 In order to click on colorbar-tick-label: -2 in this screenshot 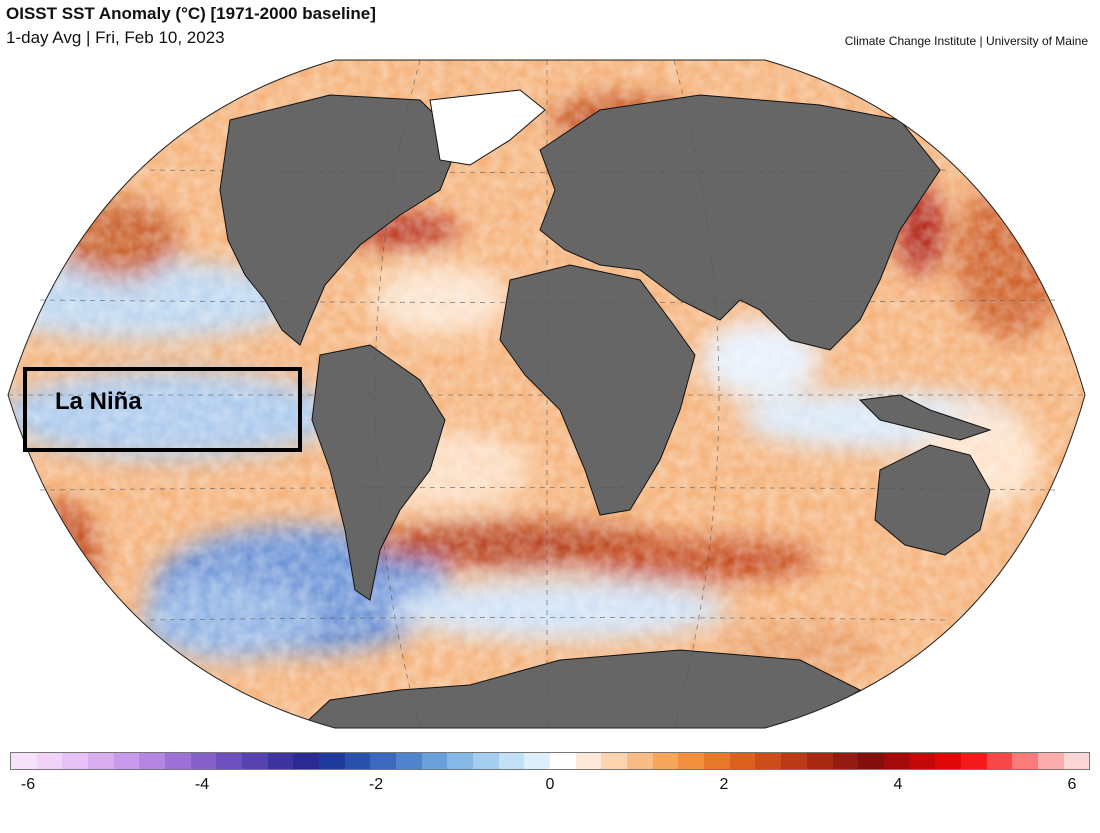, I will do `click(376, 784)`.